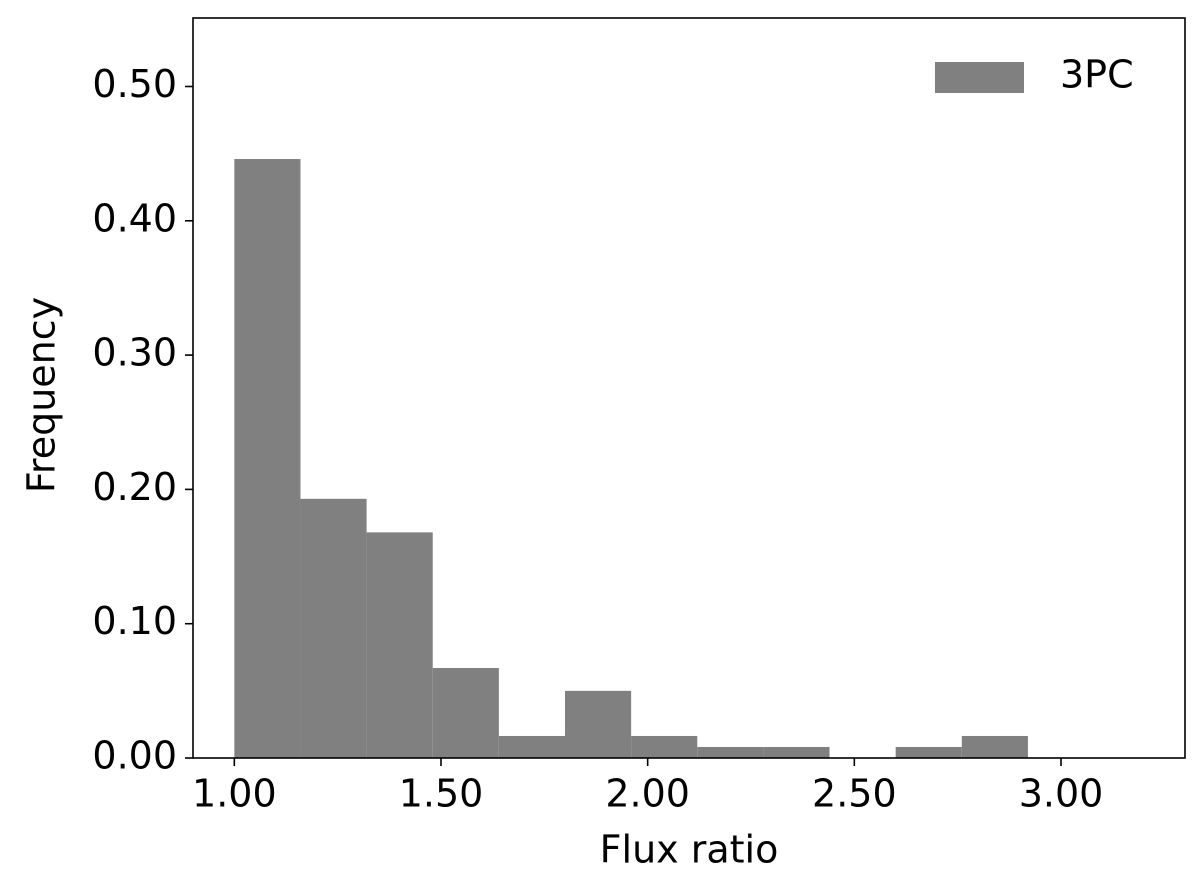 This screenshot has width=1204, height=895. What do you see at coordinates (854, 794) in the screenshot?
I see `x-tick-label: 2.50` at bounding box center [854, 794].